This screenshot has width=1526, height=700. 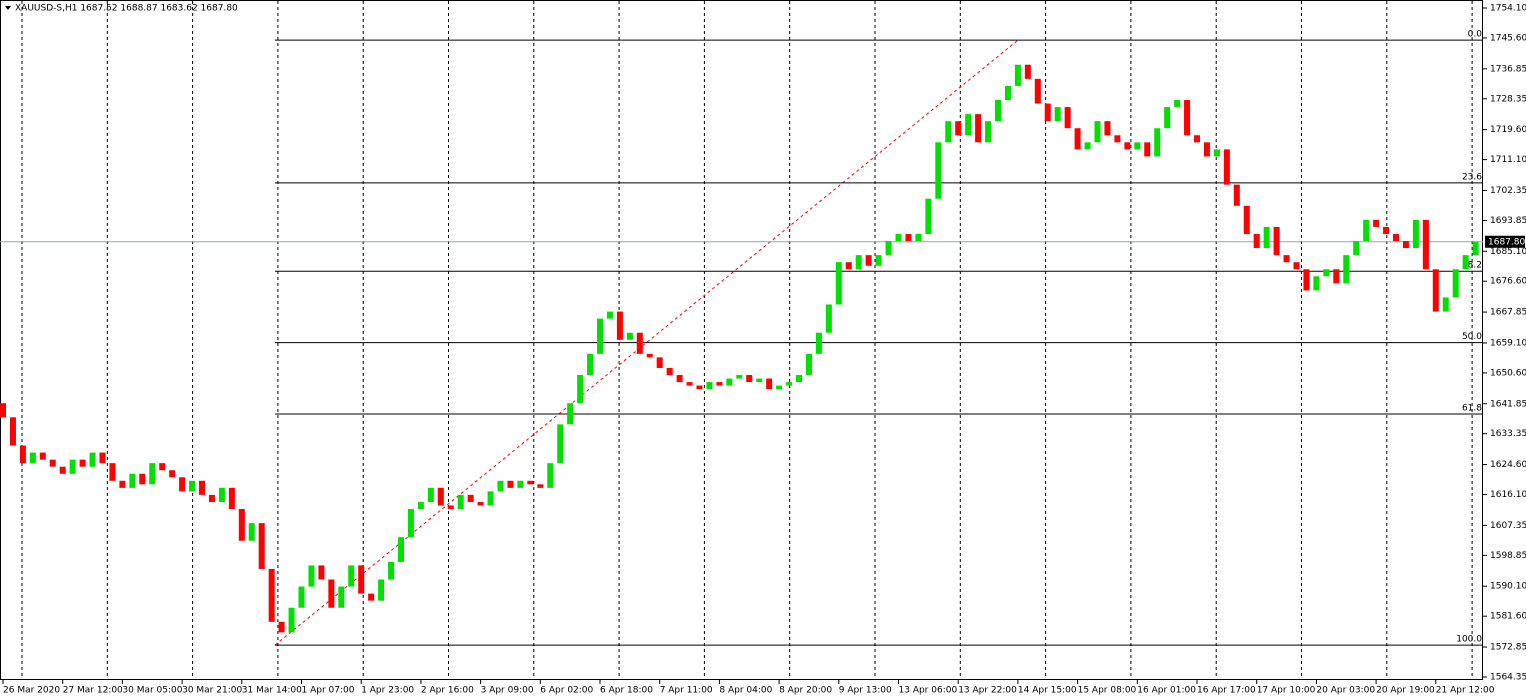 What do you see at coordinates (507, 691) in the screenshot?
I see `x-tick-label: 3 Apr 09:00` at bounding box center [507, 691].